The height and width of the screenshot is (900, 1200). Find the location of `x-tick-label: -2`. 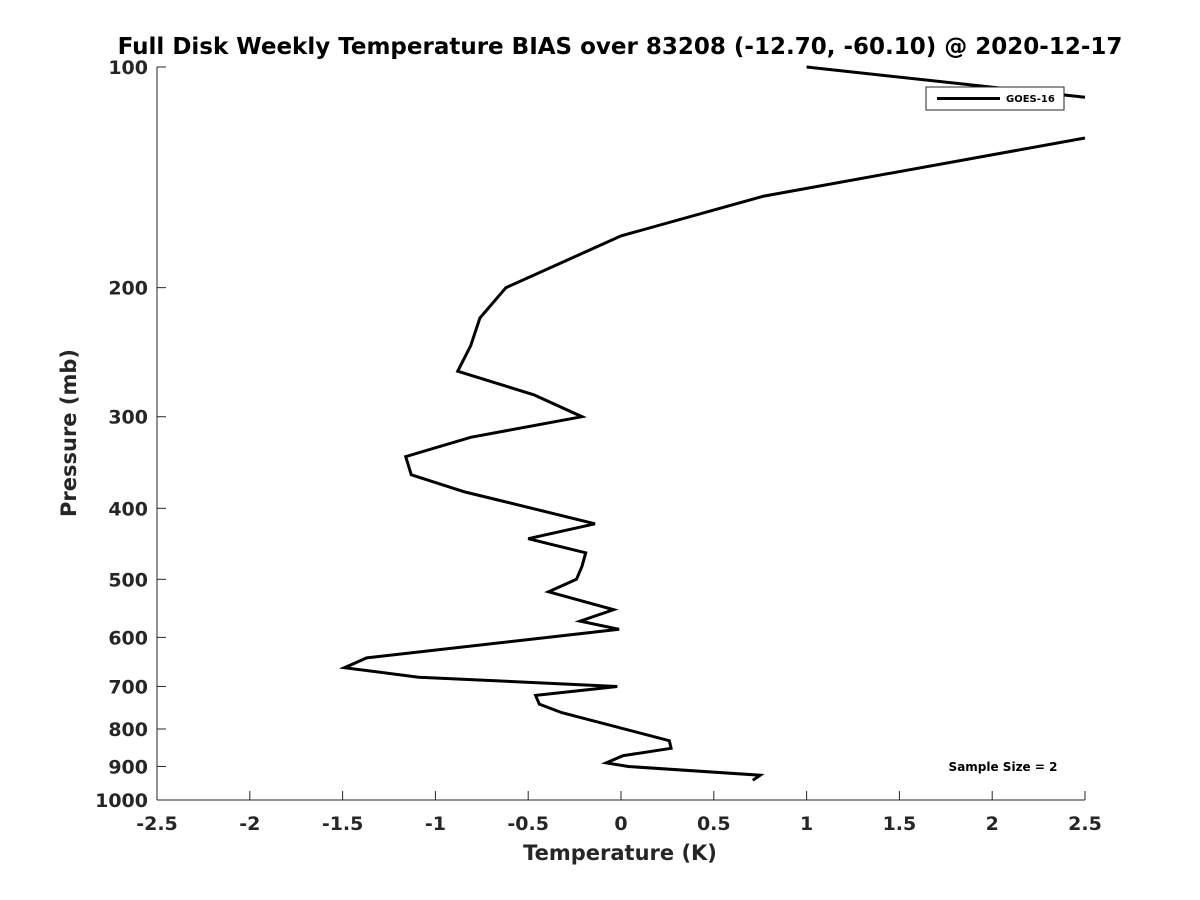

x-tick-label: -2 is located at coordinates (249, 824).